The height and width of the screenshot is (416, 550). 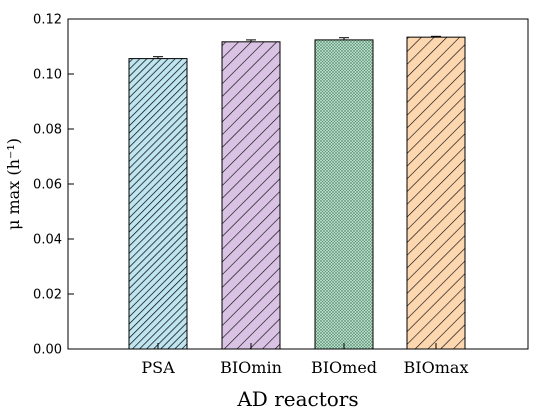 What do you see at coordinates (47, 20) in the screenshot?
I see `y-tick-label: 0.12` at bounding box center [47, 20].